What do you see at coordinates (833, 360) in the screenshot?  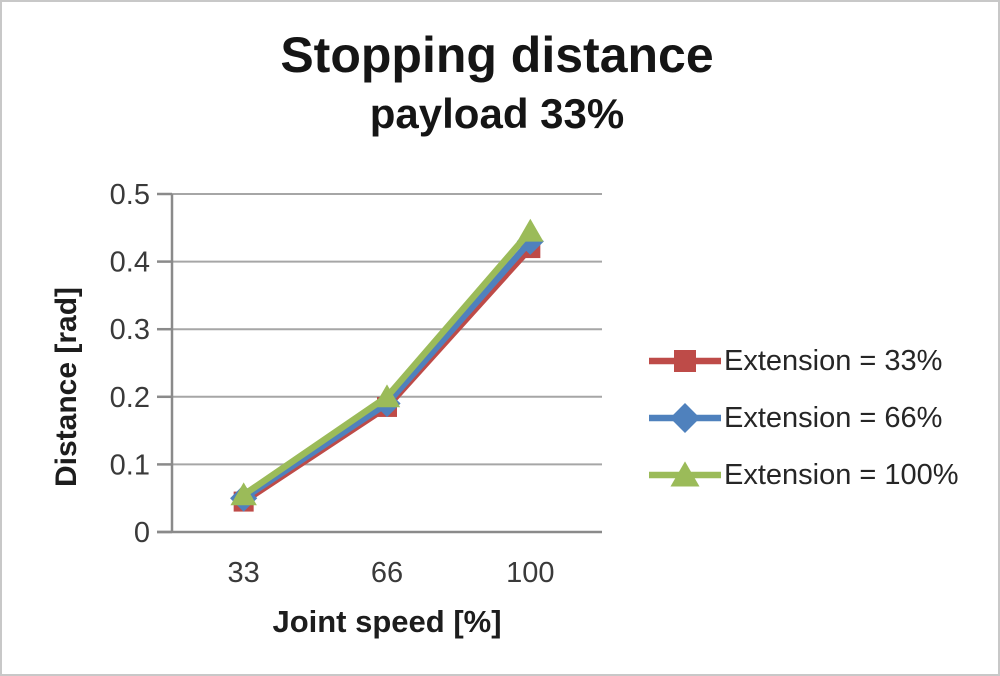 I see `legend-label: Extension = 33%` at bounding box center [833, 360].